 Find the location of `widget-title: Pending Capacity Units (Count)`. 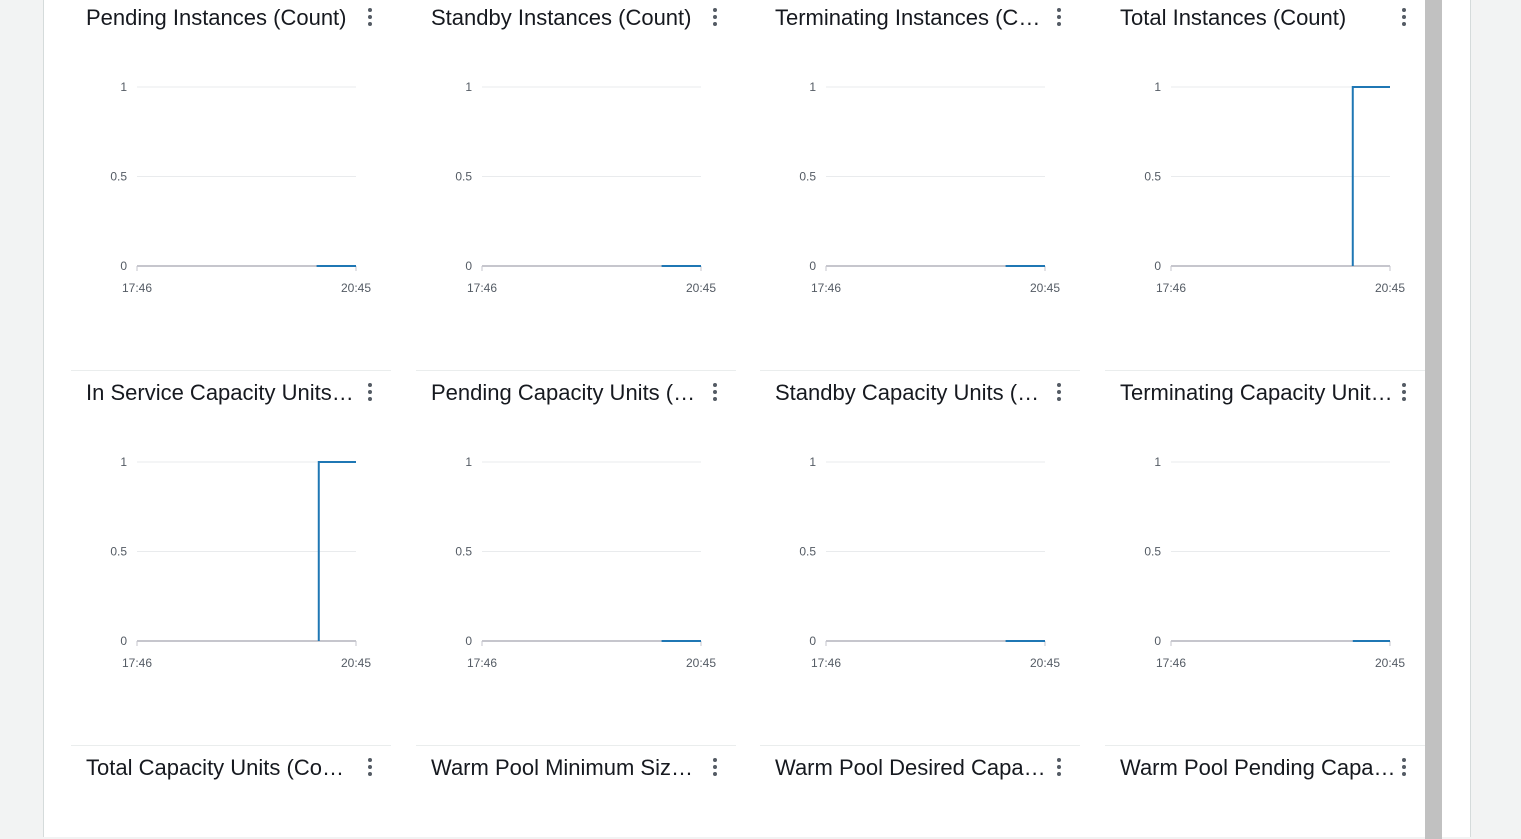

widget-title: Pending Capacity Units (Count) is located at coordinates (567, 392).